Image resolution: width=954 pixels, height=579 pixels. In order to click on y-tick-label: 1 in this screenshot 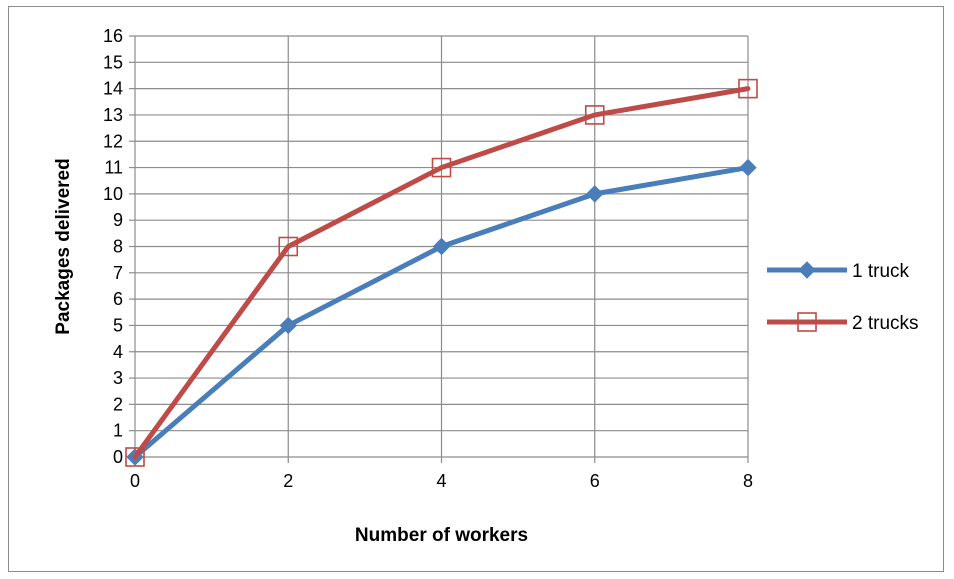, I will do `click(118, 431)`.